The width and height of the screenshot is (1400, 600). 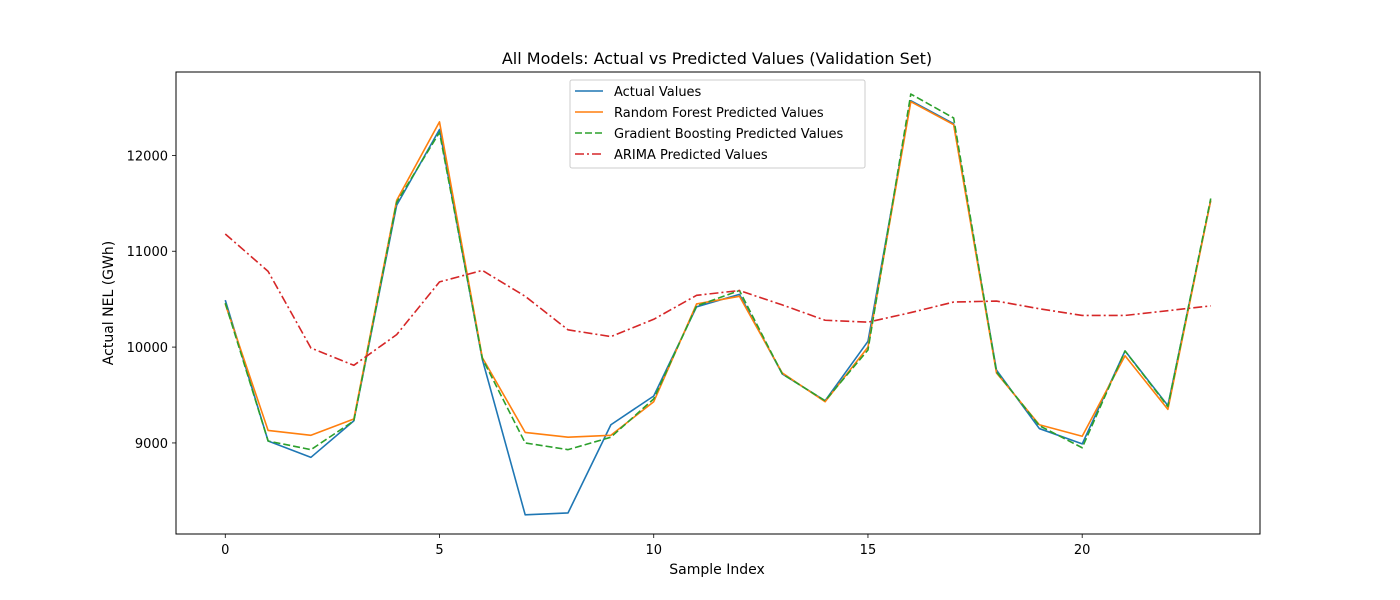 What do you see at coordinates (716, 570) in the screenshot?
I see `x-axis-label: Sample Index` at bounding box center [716, 570].